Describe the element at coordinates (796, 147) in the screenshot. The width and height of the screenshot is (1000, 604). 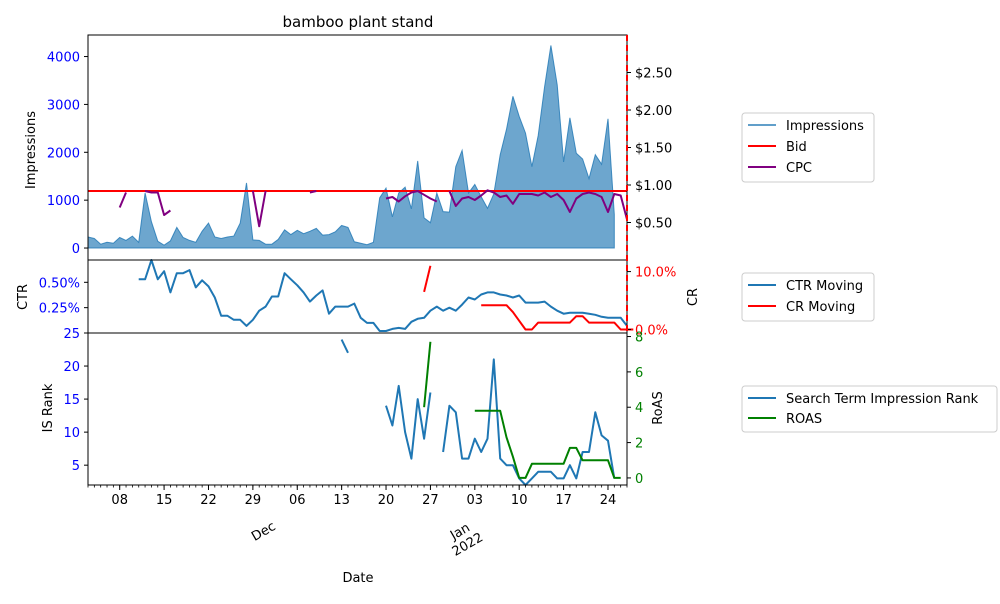
I see `legend-bid-label: Bid` at that location.